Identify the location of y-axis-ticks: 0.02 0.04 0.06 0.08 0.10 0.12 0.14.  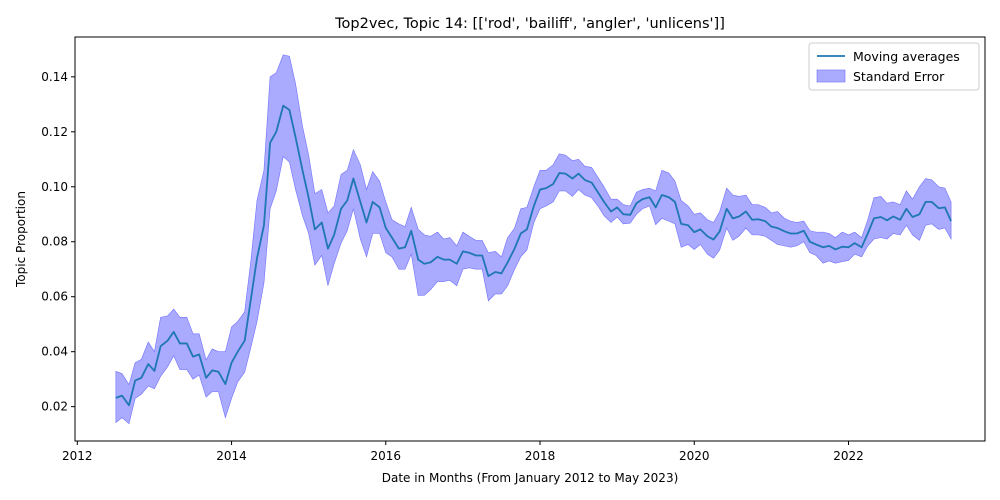
(58, 242).